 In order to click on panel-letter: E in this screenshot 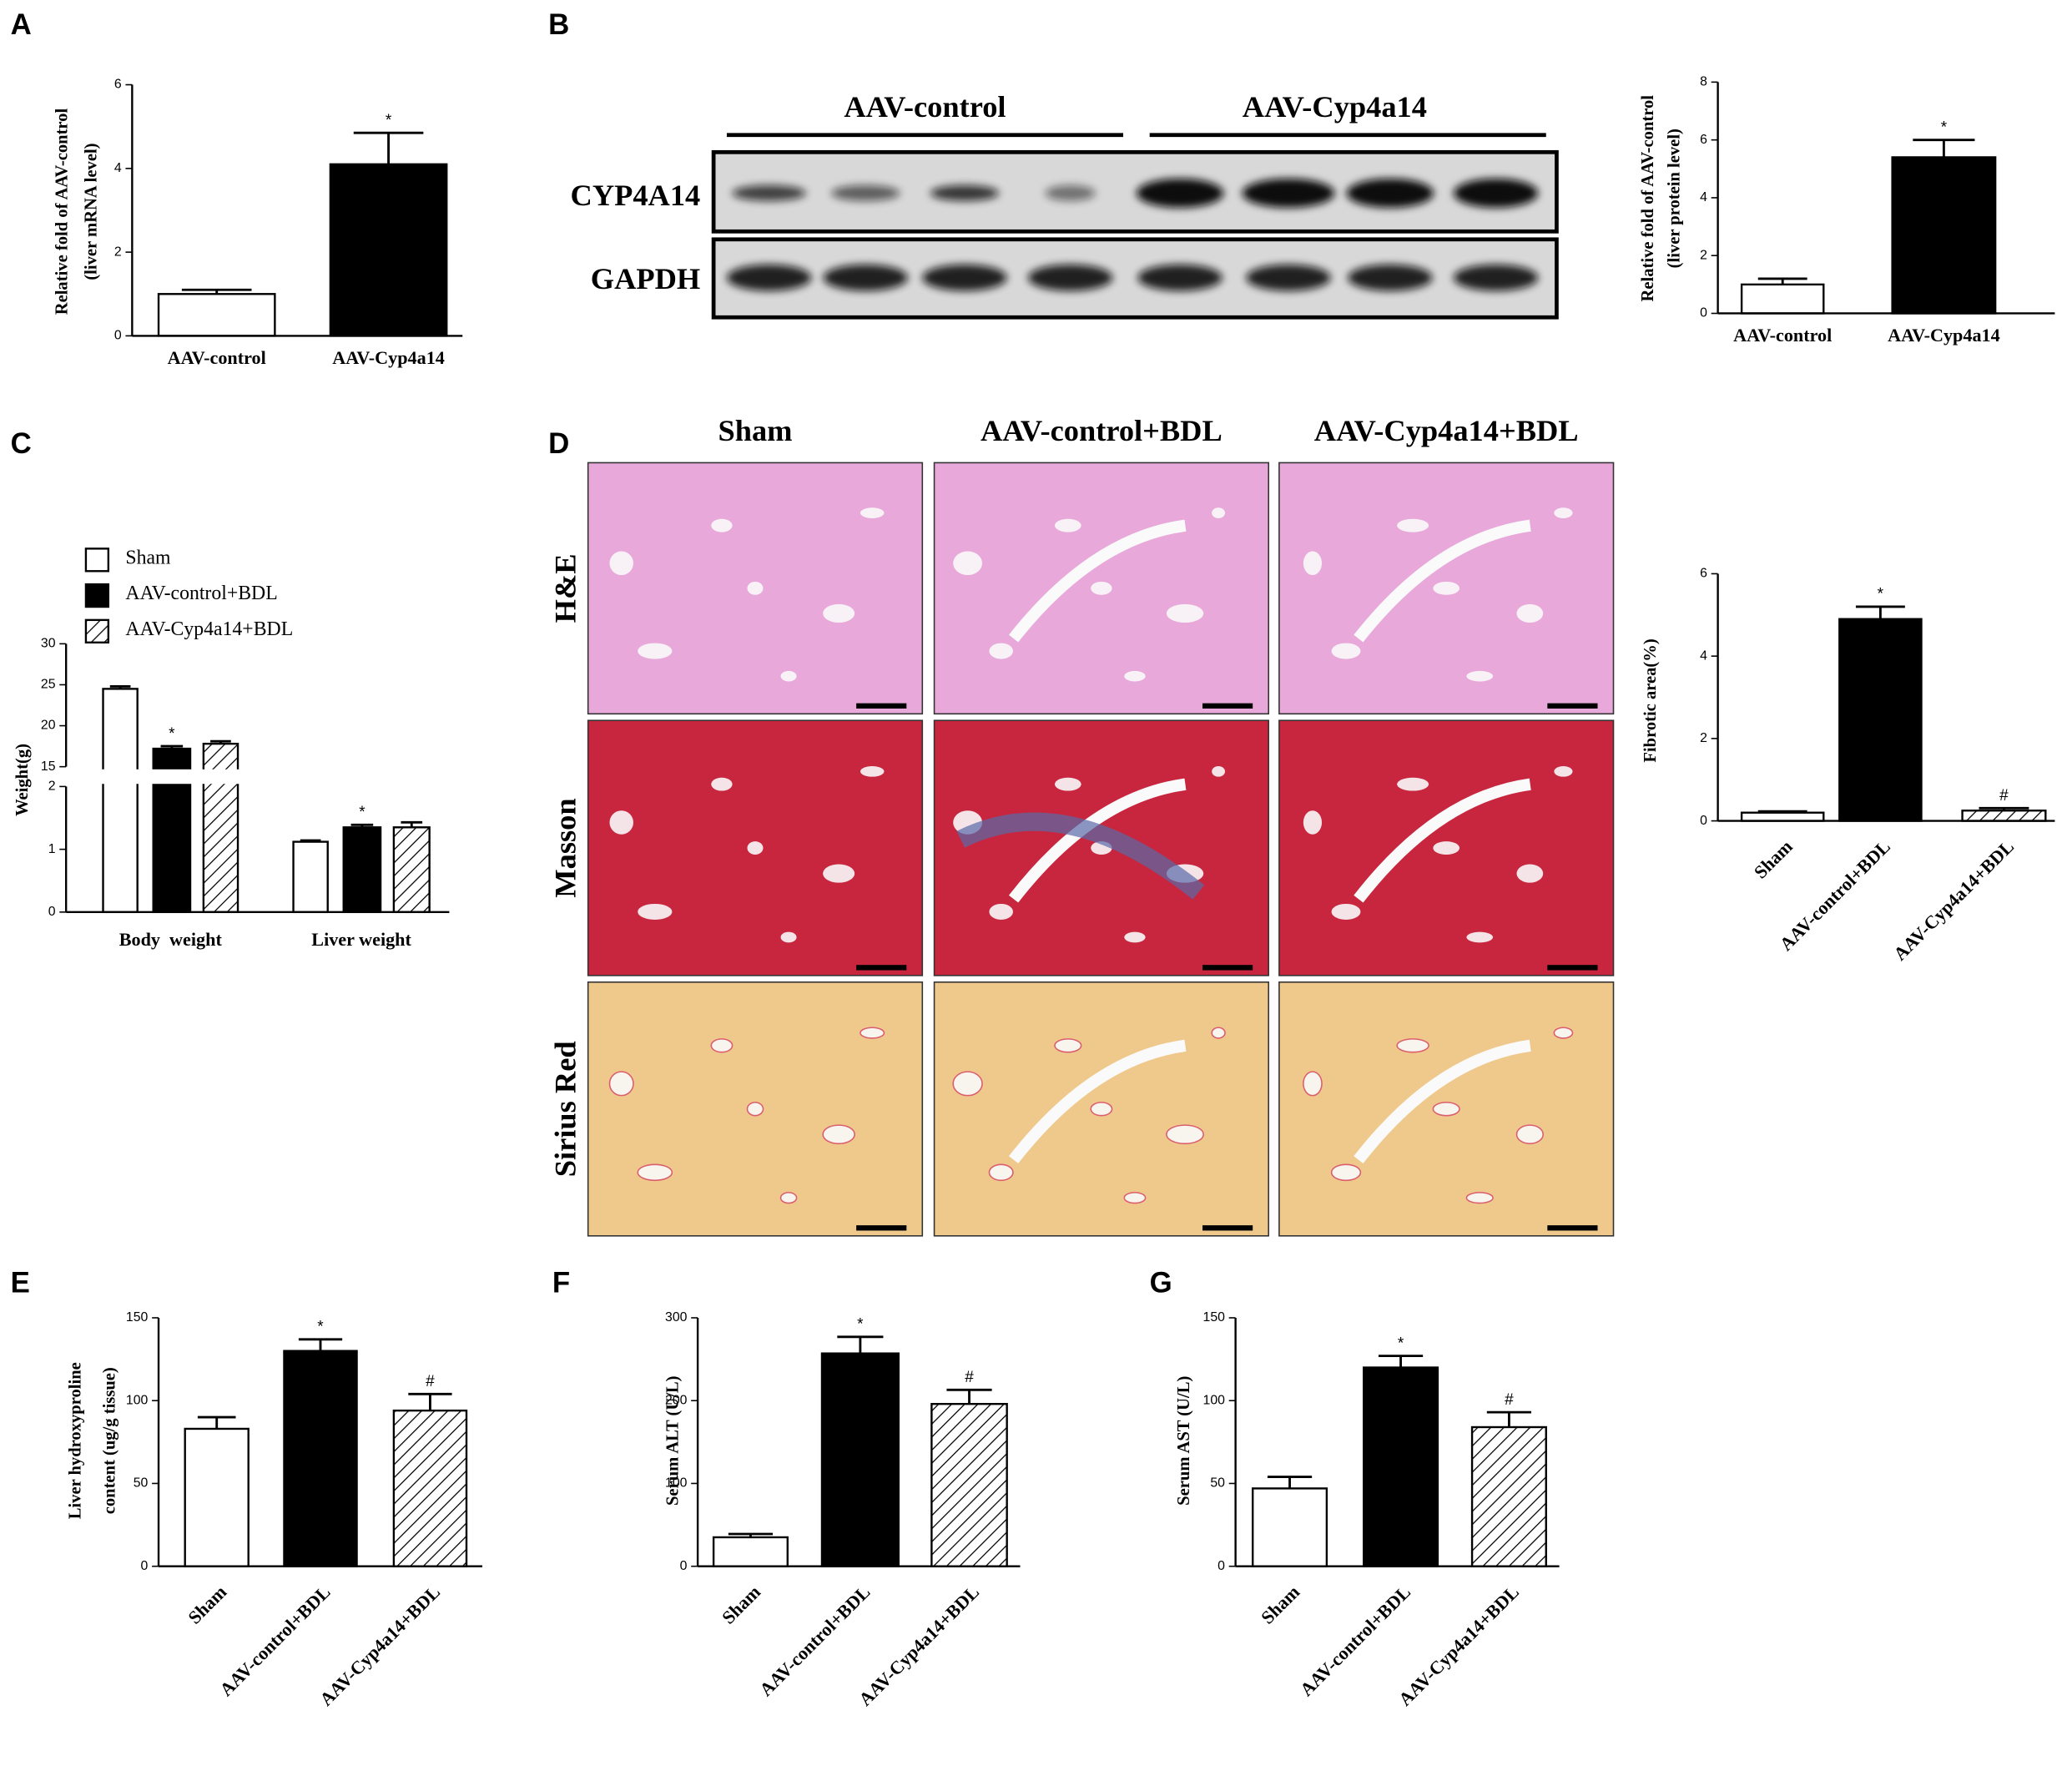, I will do `click(20, 1283)`.